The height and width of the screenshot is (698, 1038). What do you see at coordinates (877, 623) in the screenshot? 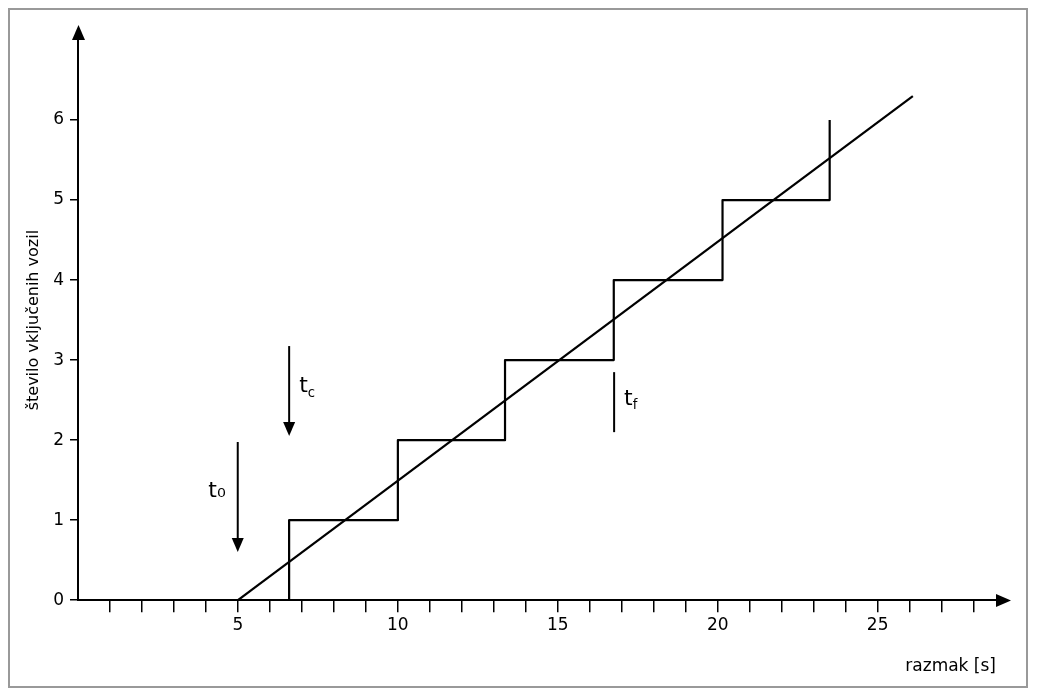
I see `x-tick-label: 25` at bounding box center [877, 623].